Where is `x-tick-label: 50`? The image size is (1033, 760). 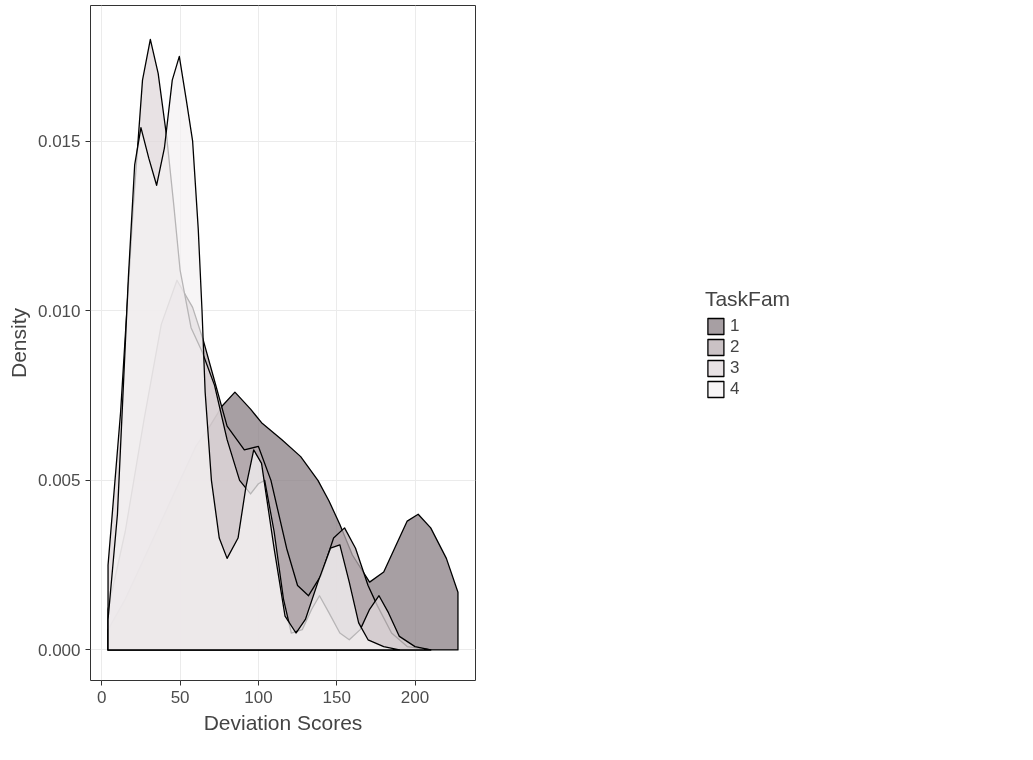 x-tick-label: 50 is located at coordinates (180, 697).